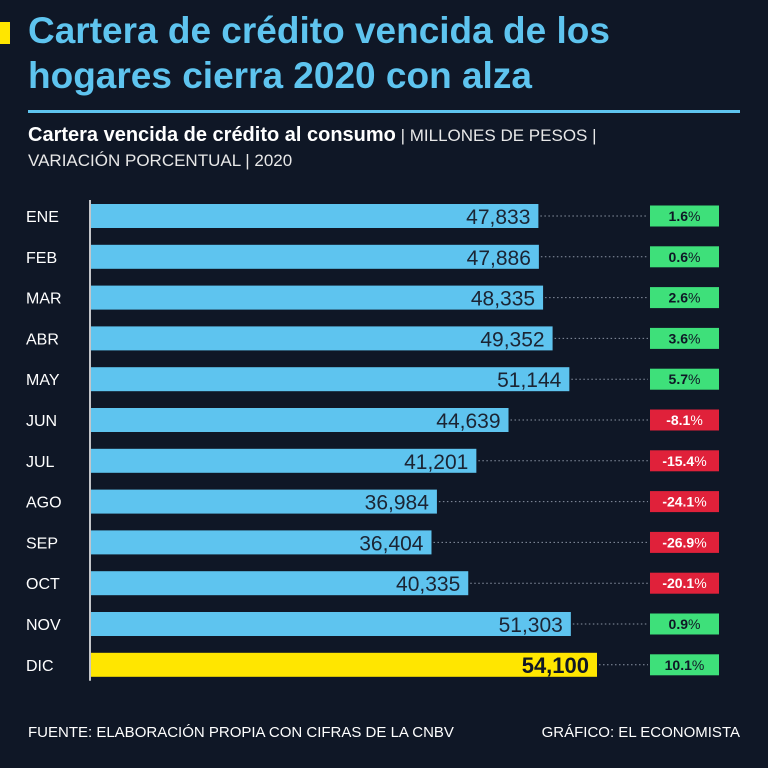  I want to click on credit-note: GRÁFICO: EL ECONOMISTA, so click(640, 732).